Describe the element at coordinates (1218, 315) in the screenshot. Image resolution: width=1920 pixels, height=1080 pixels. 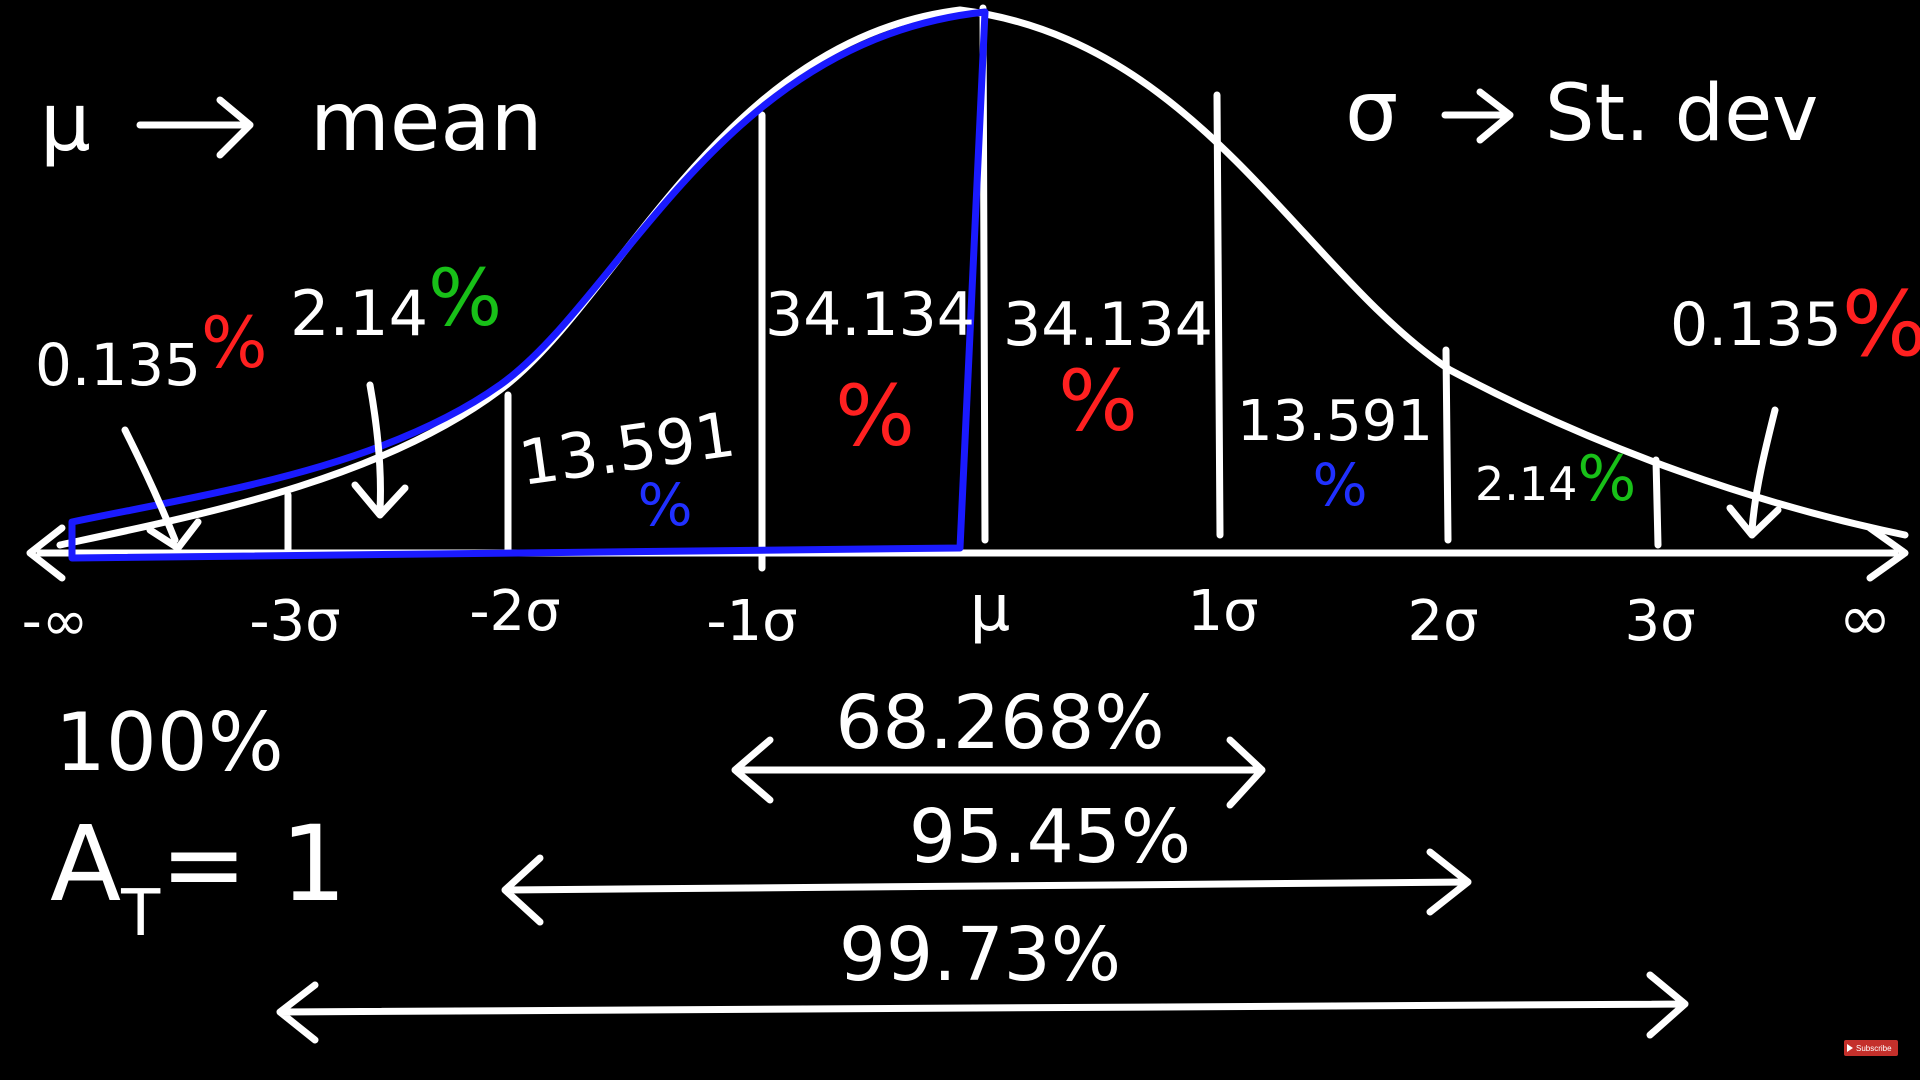
I see `divider-plus1` at that location.